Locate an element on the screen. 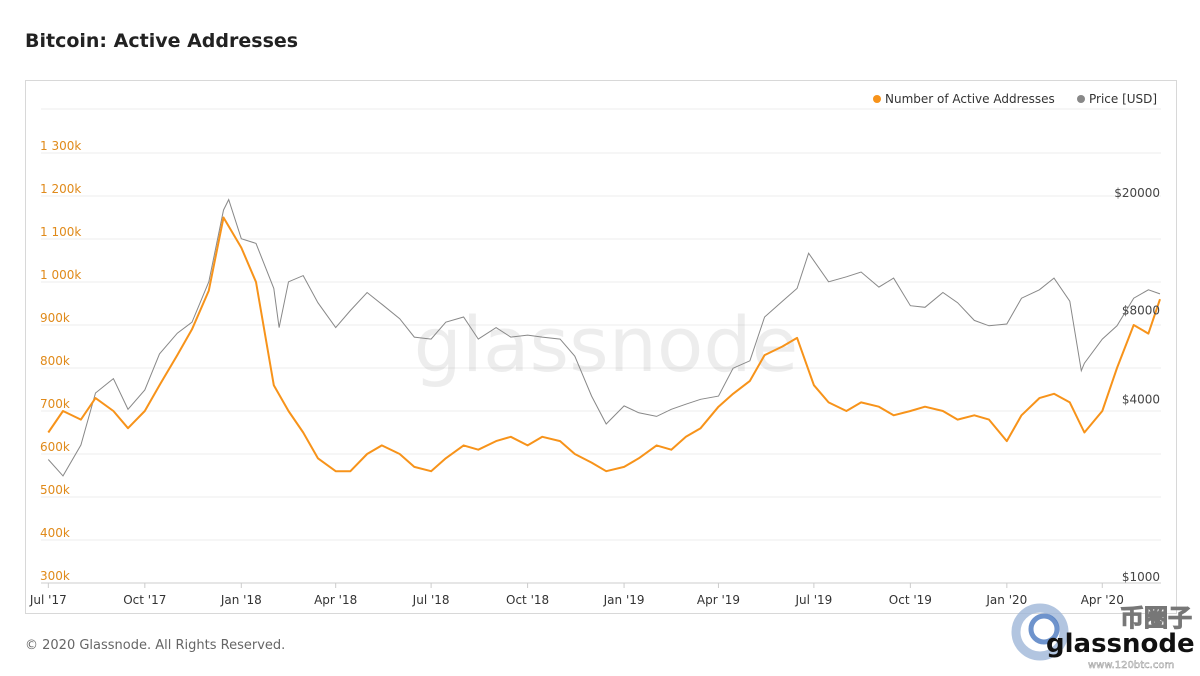 The image size is (1200, 676). left-tick-label: 900k is located at coordinates (55, 318).